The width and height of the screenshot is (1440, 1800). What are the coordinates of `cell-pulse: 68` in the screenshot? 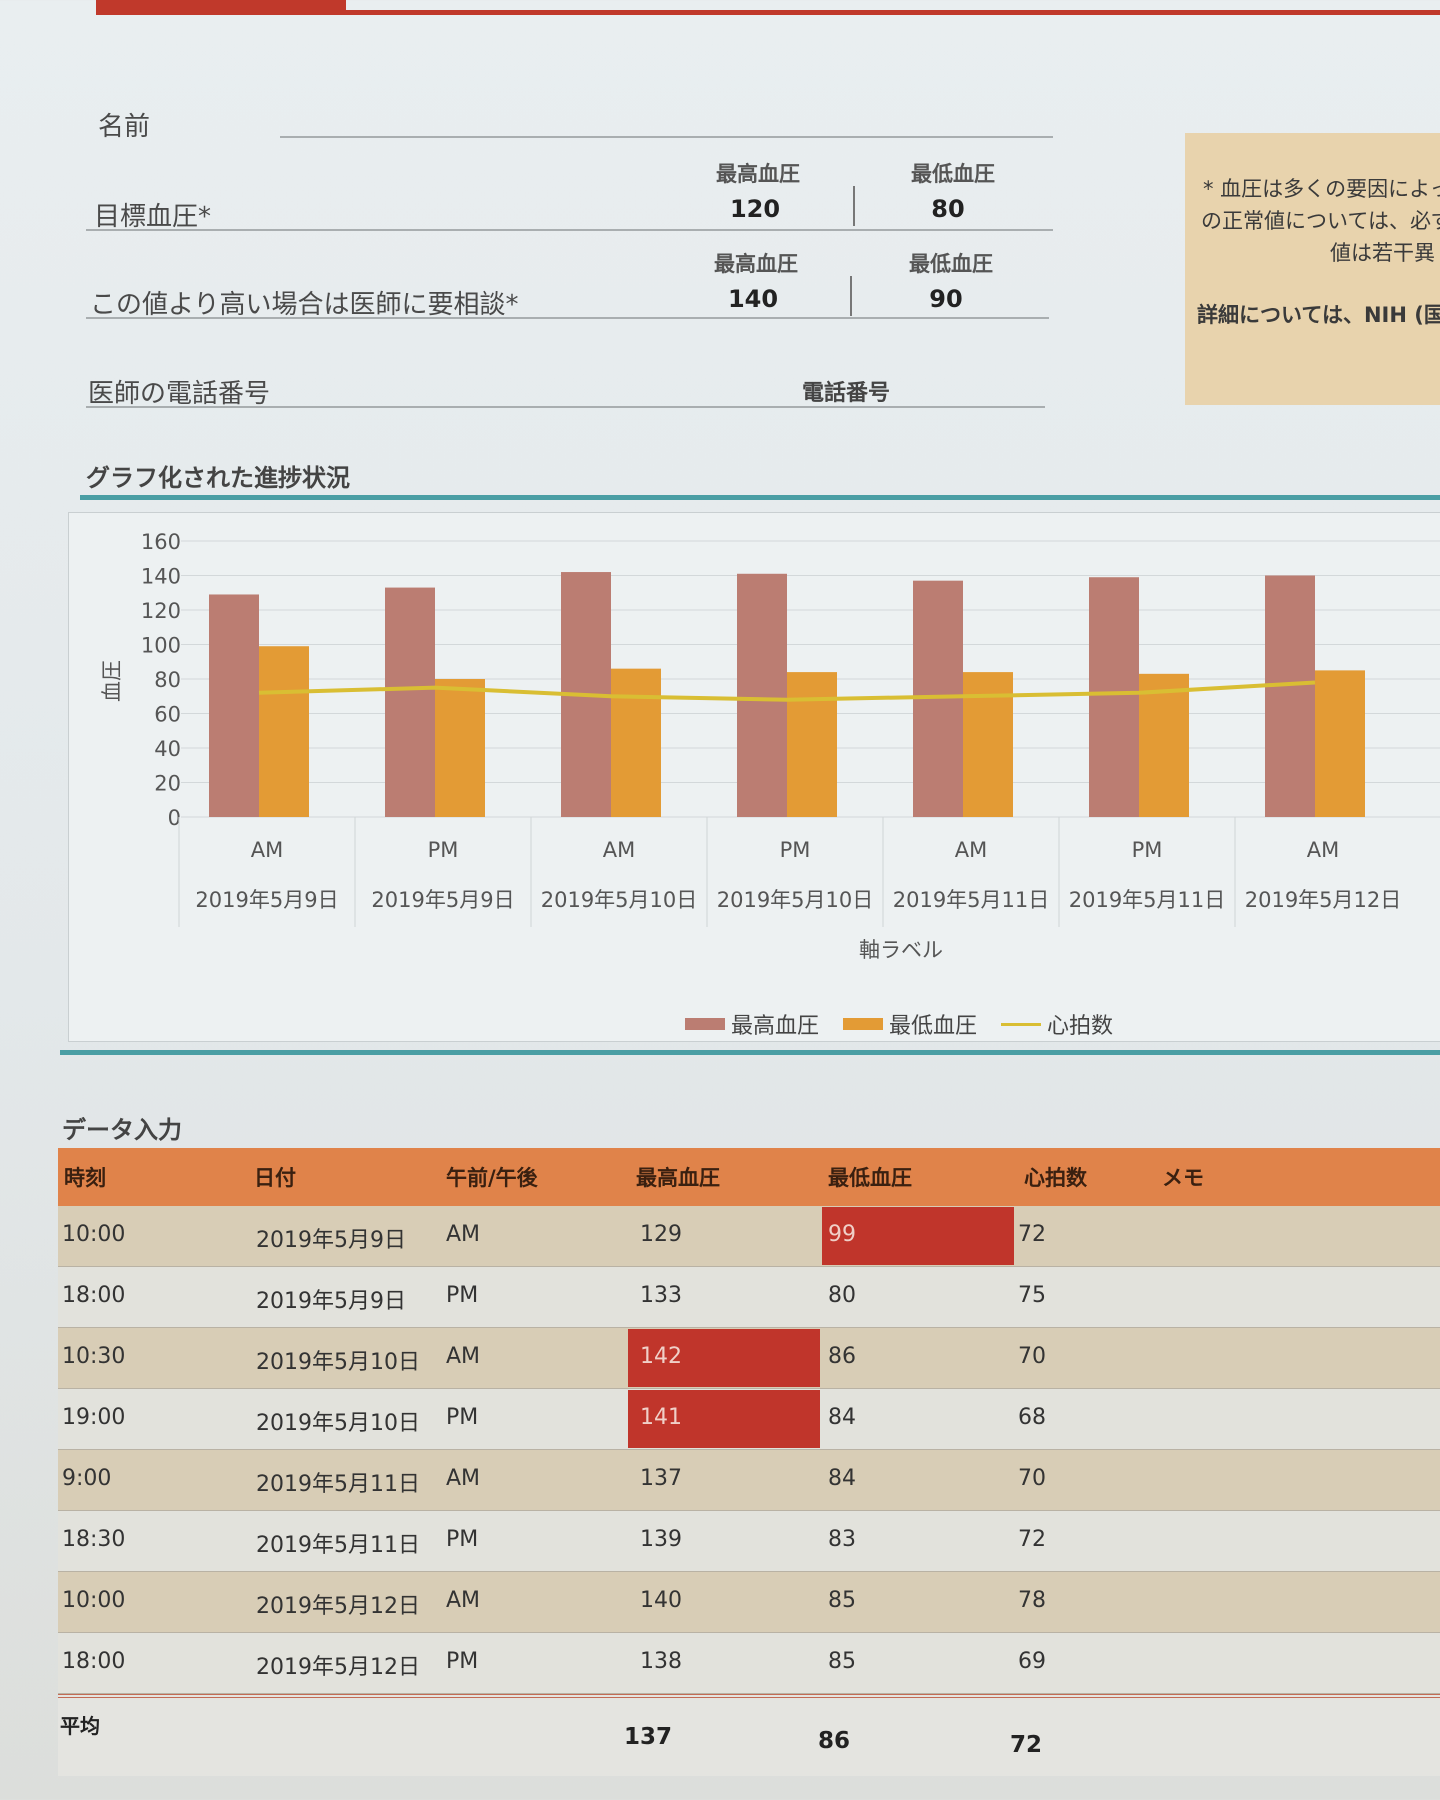 It's located at (1032, 1417).